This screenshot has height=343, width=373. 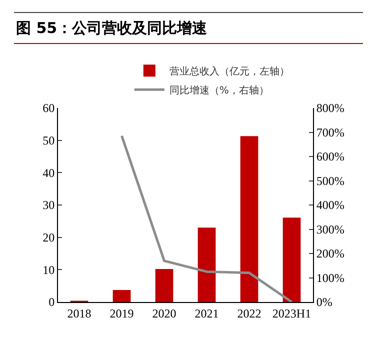 What do you see at coordinates (164, 313) in the screenshot?
I see `x-tick-label: 2020` at bounding box center [164, 313].